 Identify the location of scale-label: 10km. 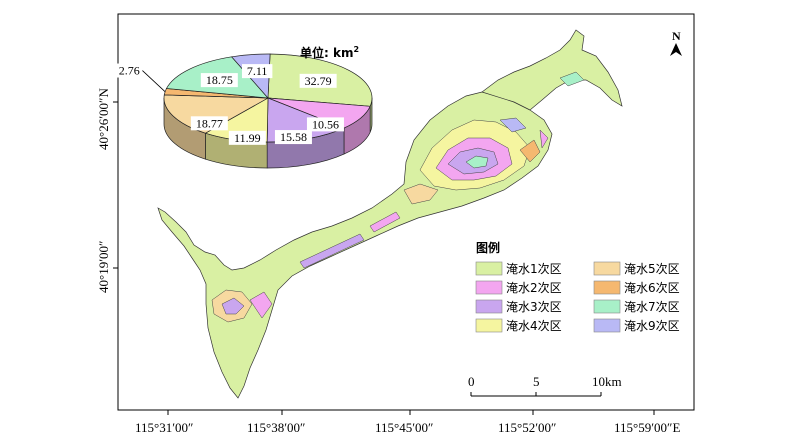
(607, 381).